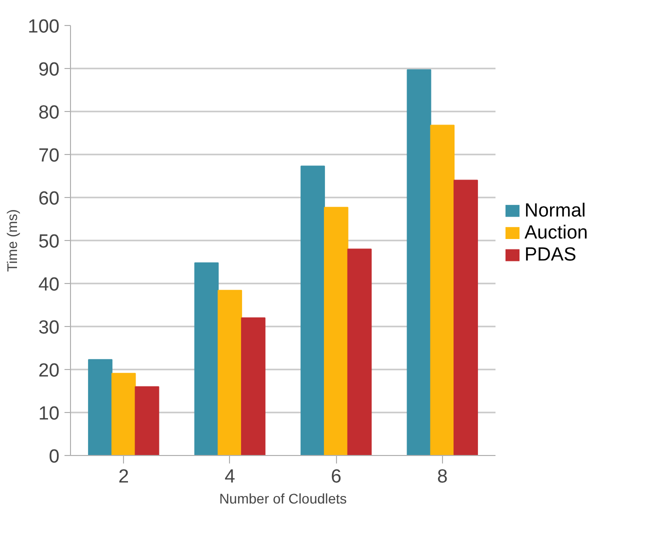 This screenshot has width=665, height=560. I want to click on x-tick-label: 8, so click(442, 477).